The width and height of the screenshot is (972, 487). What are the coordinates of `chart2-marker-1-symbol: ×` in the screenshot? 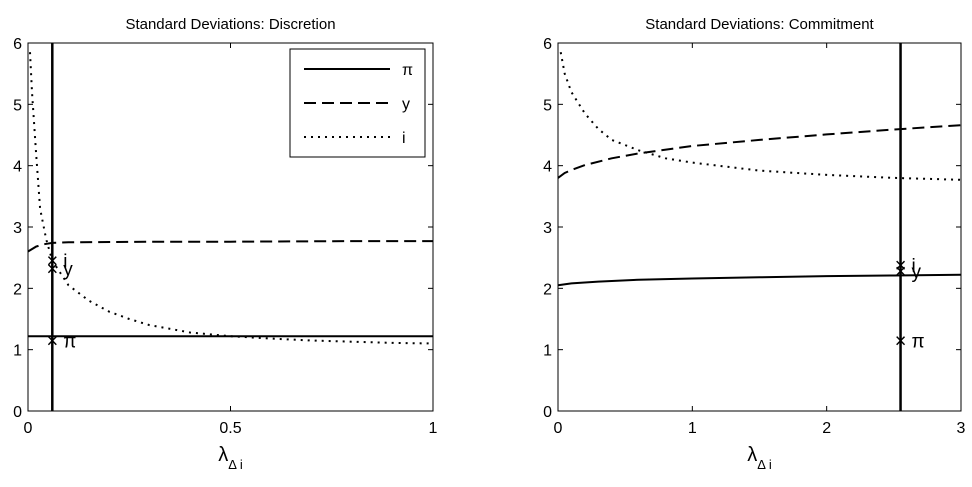 It's located at (901, 341).